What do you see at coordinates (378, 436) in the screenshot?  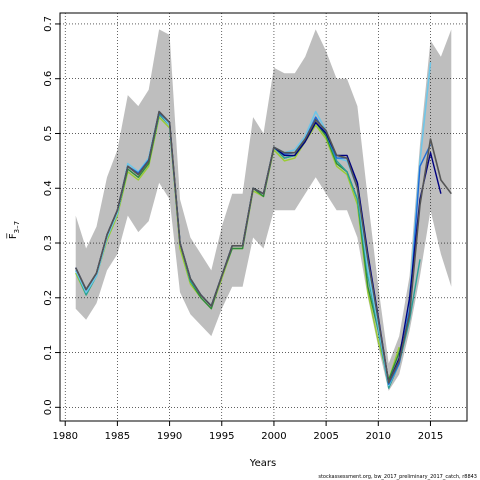 I see `x-tick-label: 2010` at bounding box center [378, 436].